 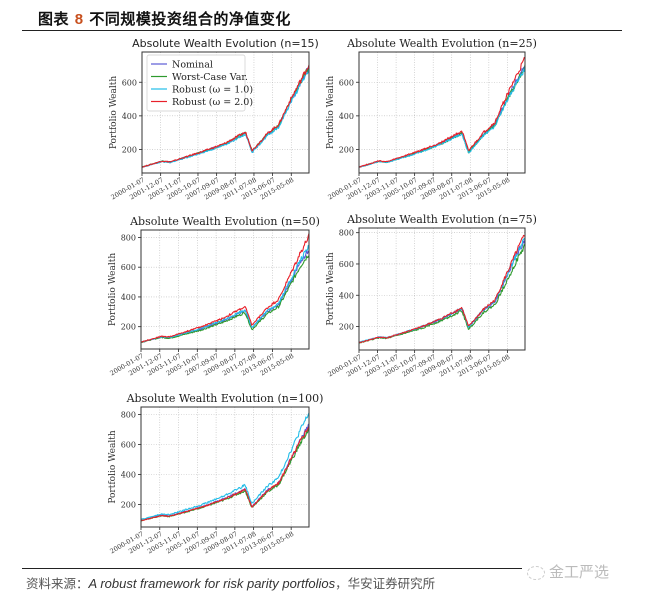 I want to click on chart-title: Absolute Wealth Evolution (n=25), so click(x=441, y=43).